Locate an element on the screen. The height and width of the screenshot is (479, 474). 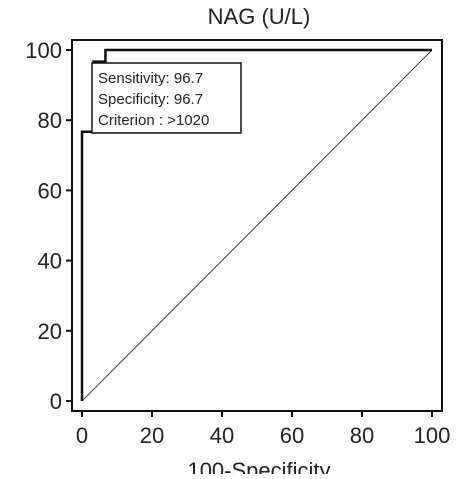
x-tick-label: 0 is located at coordinates (82, 435).